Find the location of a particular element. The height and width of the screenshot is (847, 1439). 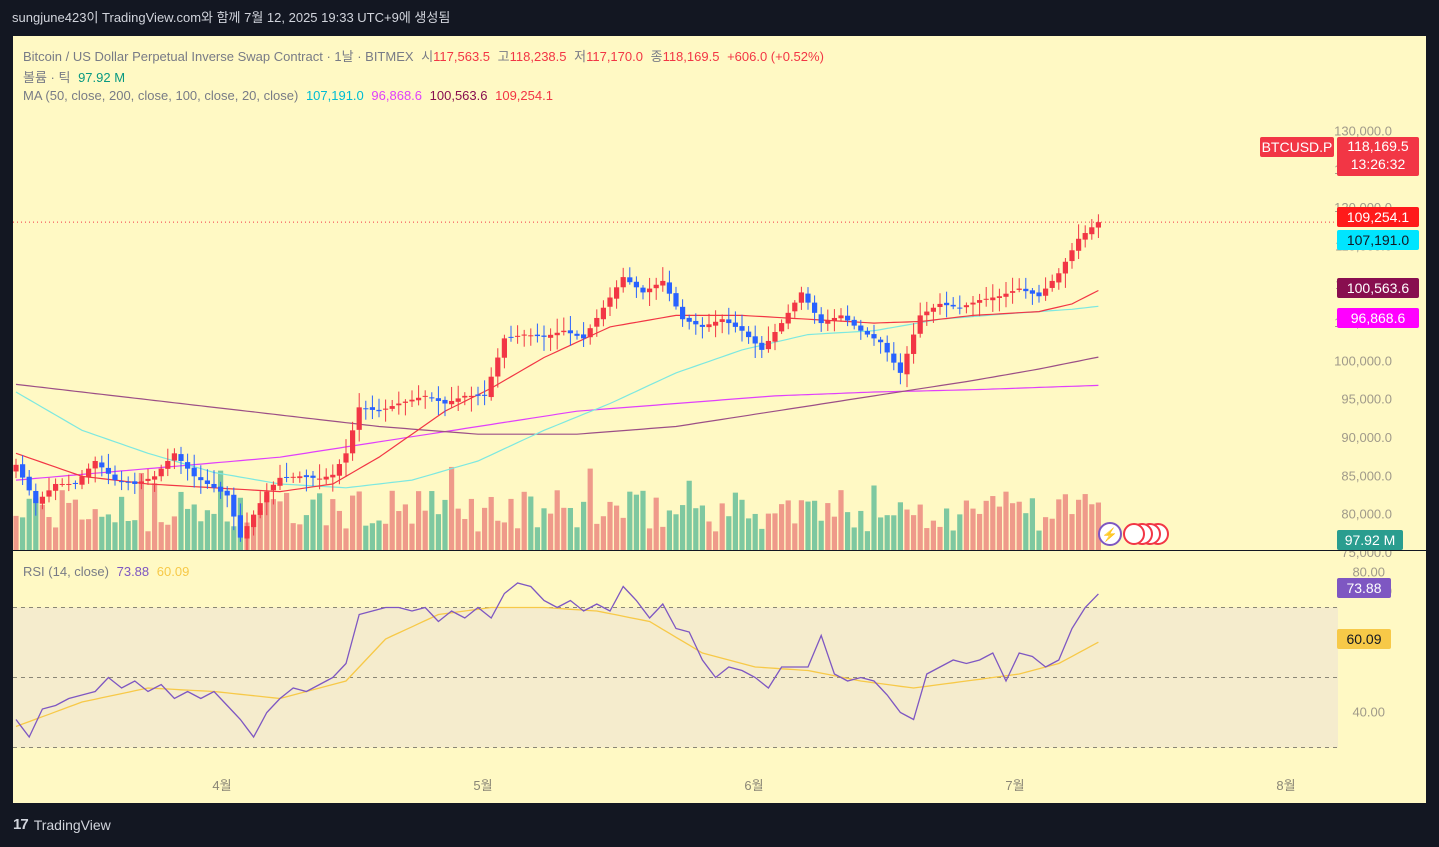

volume-badge: 97.92 M is located at coordinates (1370, 540).